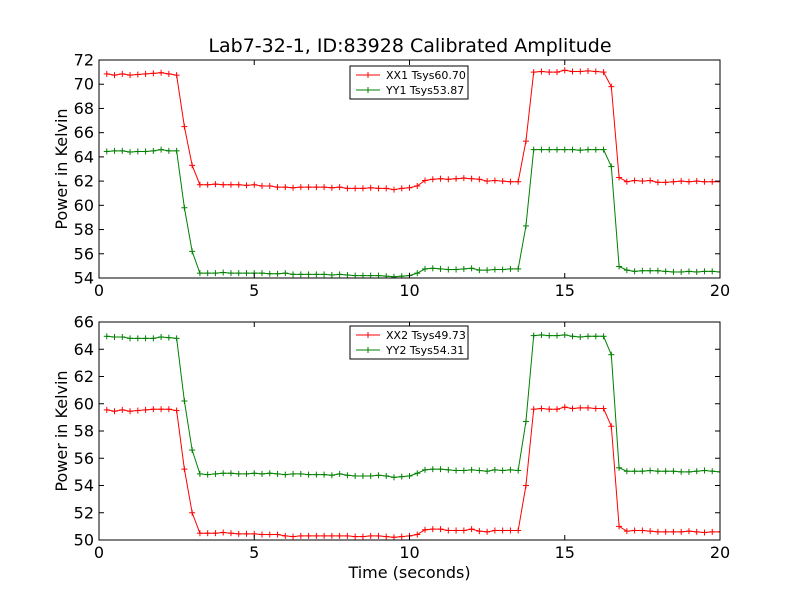  Describe the element at coordinates (565, 552) in the screenshot. I see `x-tick-label: 15` at that location.